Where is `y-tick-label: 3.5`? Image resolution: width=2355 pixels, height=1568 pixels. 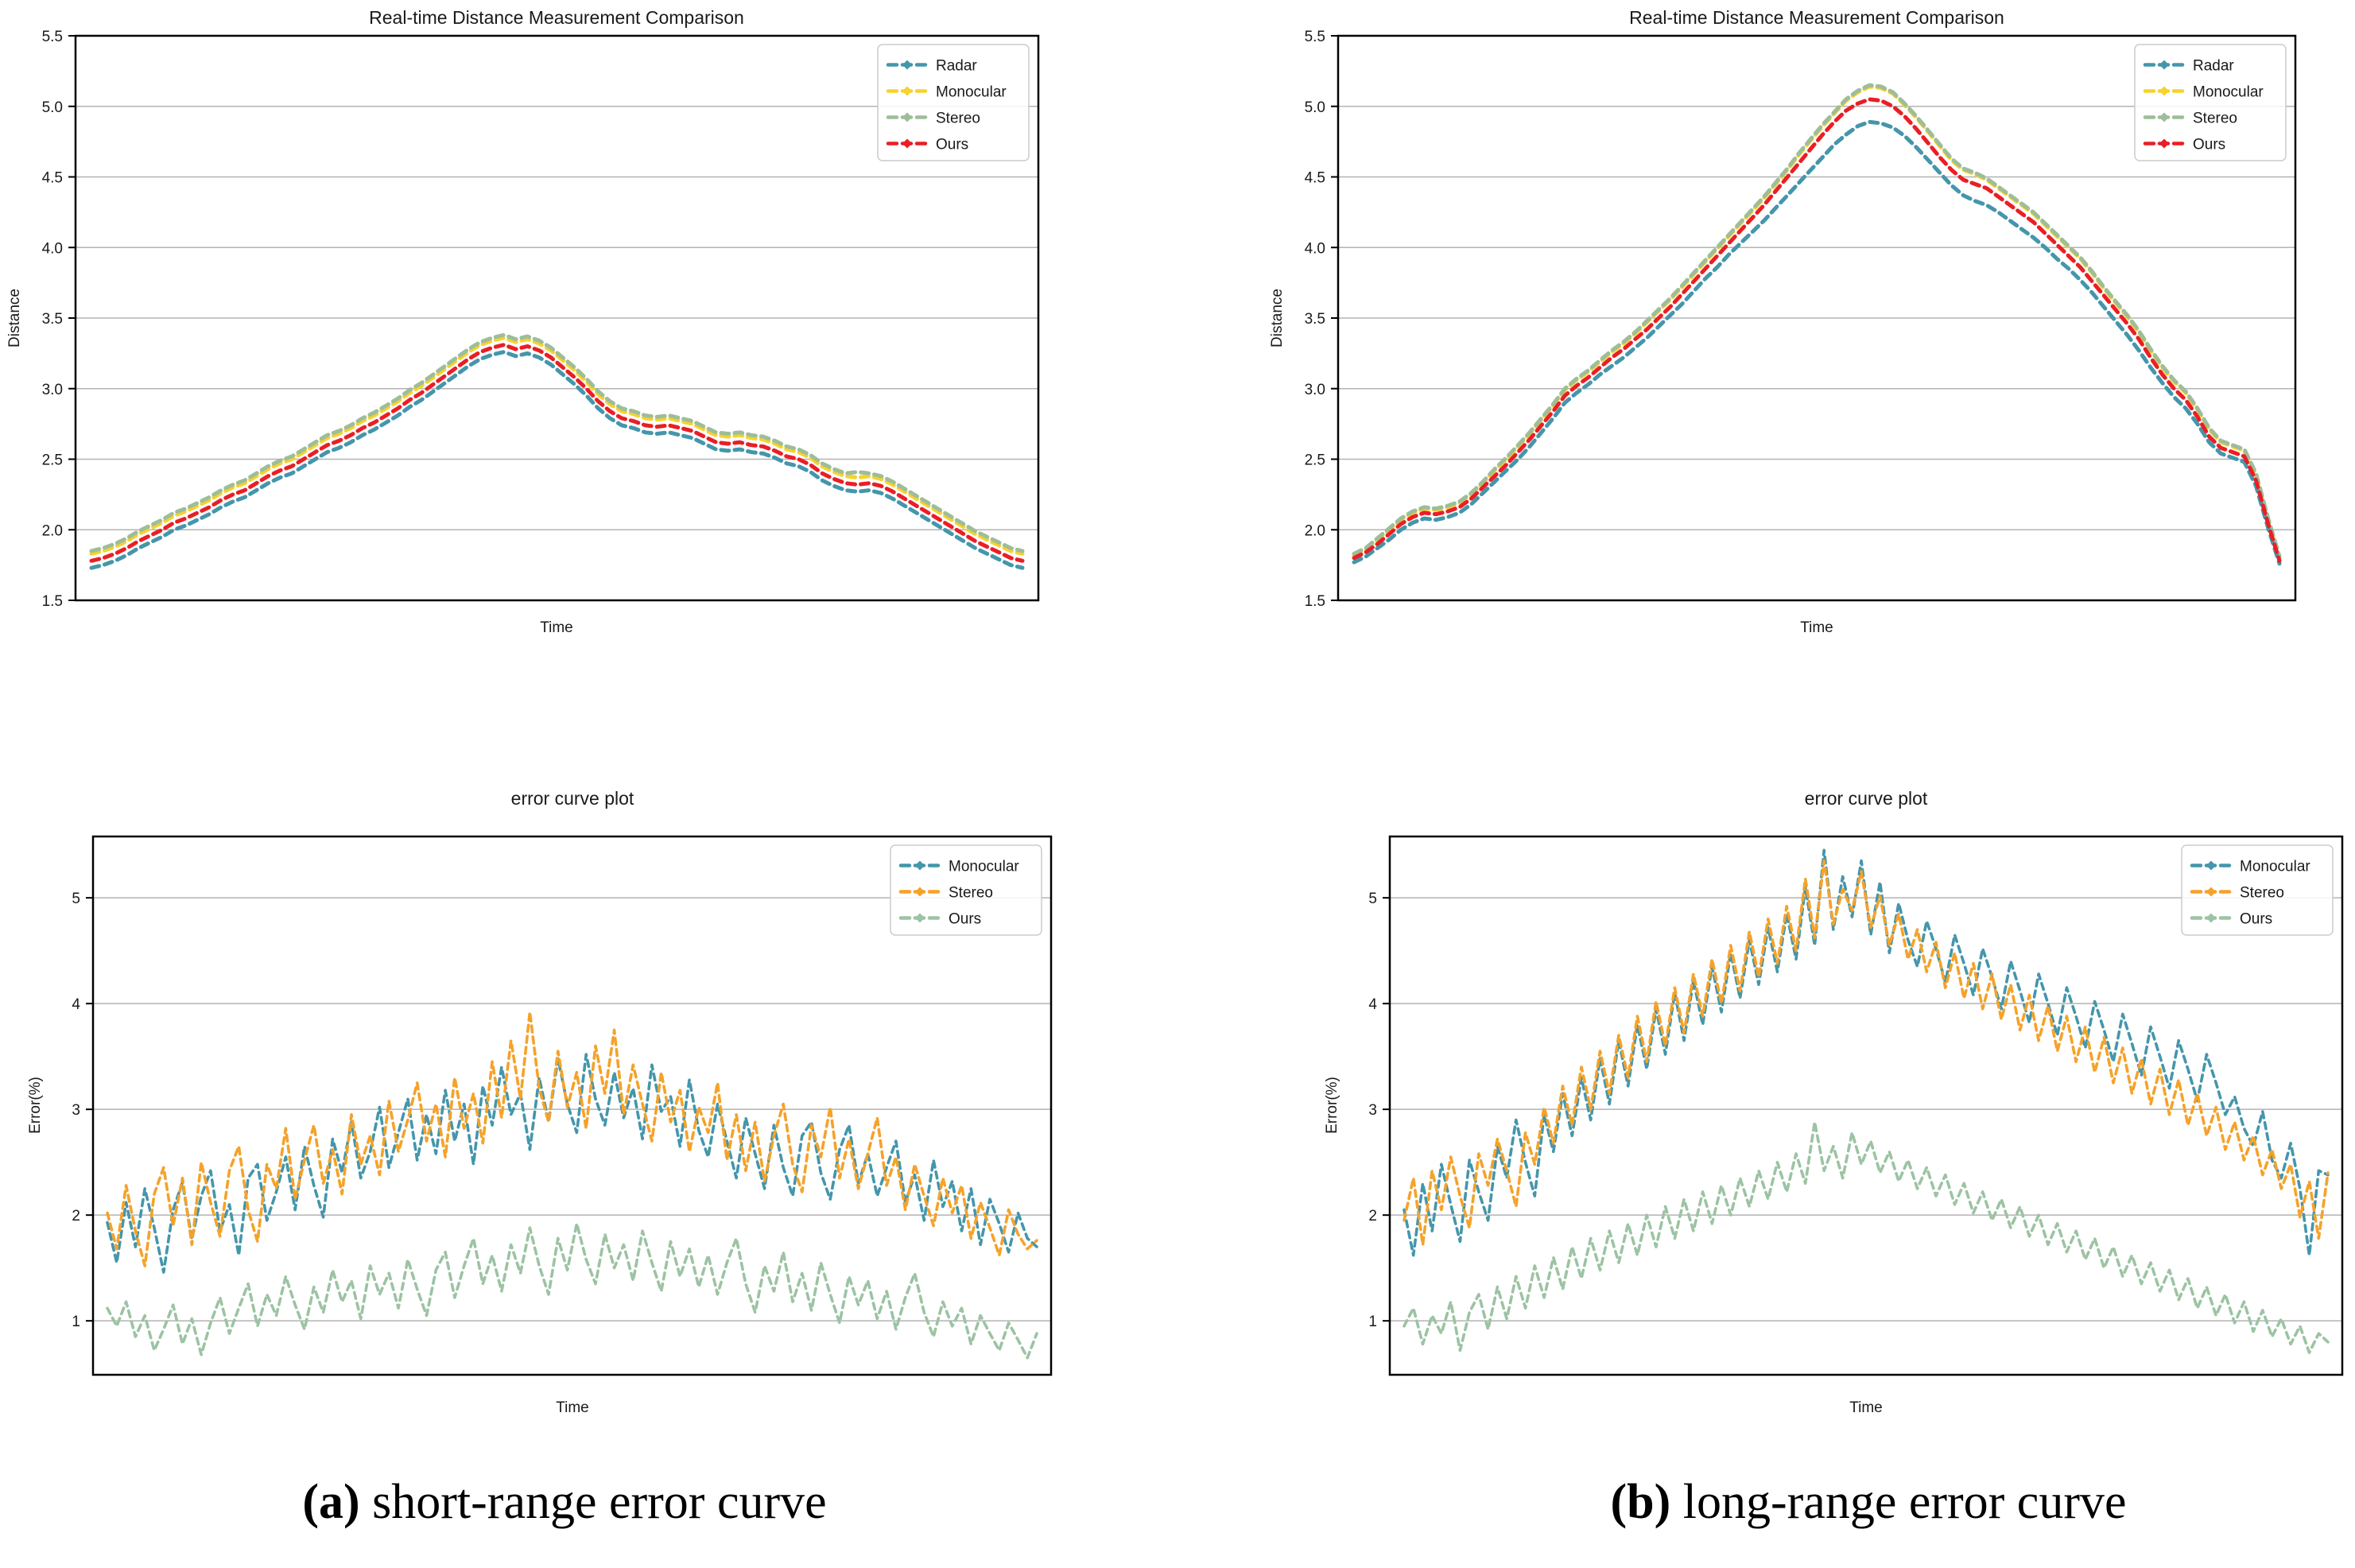
y-tick-label: 3.5 is located at coordinates (52, 319).